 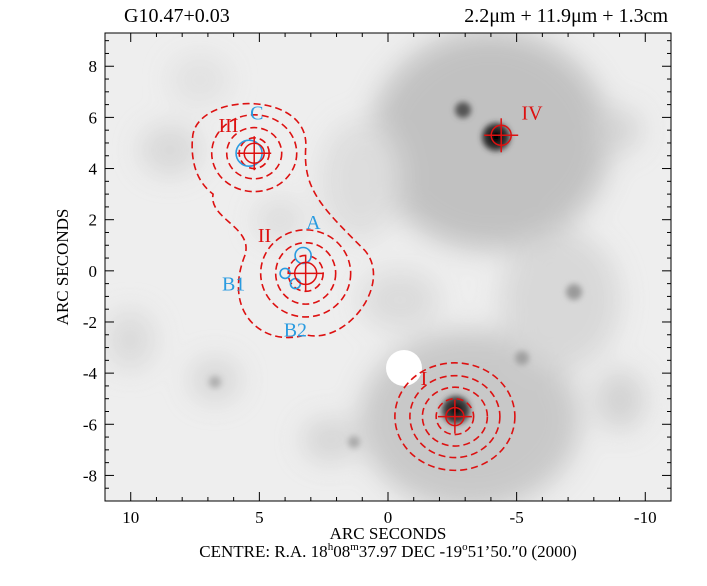 What do you see at coordinates (90, 424) in the screenshot?
I see `y-tick-label: -6` at bounding box center [90, 424].